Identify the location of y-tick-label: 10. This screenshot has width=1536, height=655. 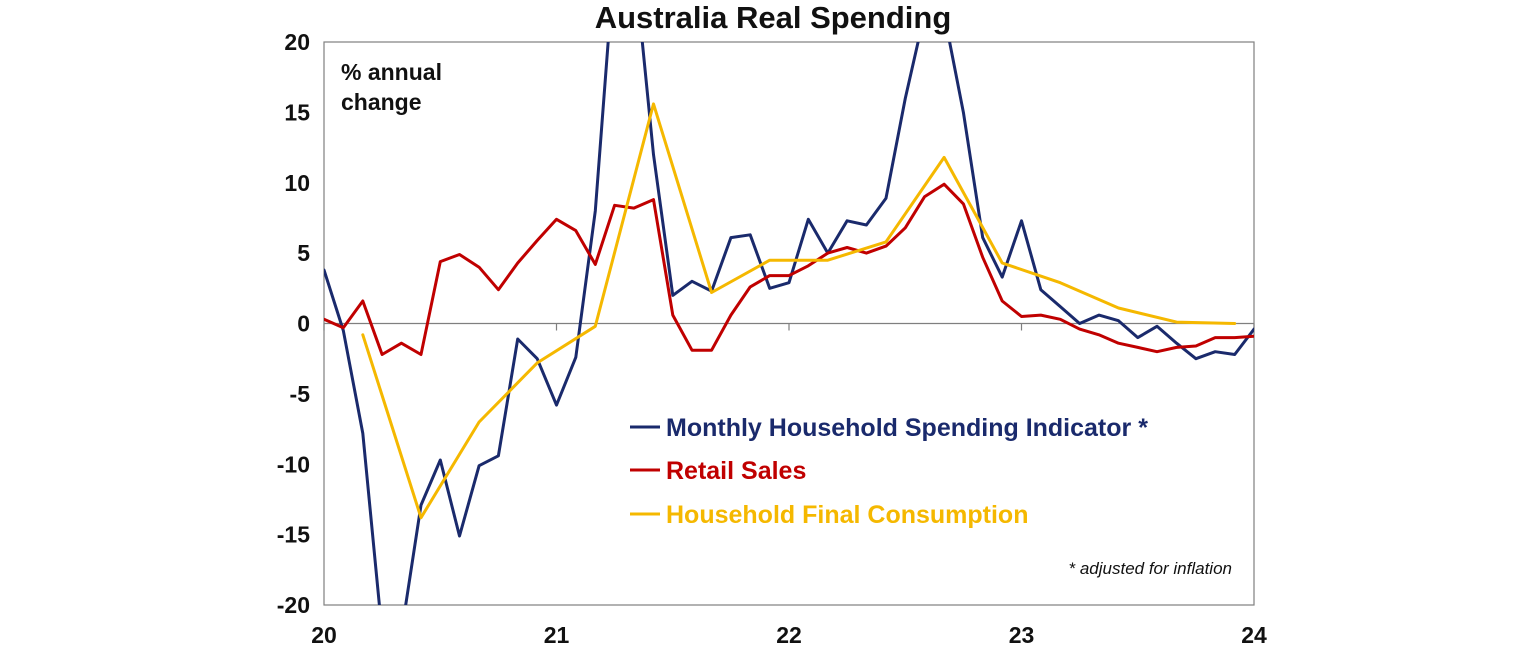
(297, 183).